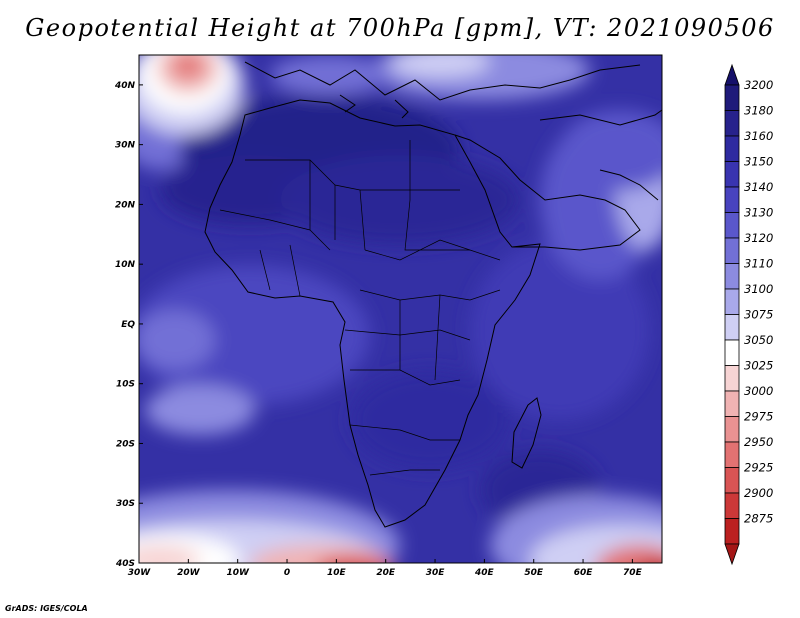 The height and width of the screenshot is (618, 800). Describe the element at coordinates (758, 213) in the screenshot. I see `colorbar-label: 3130` at that location.